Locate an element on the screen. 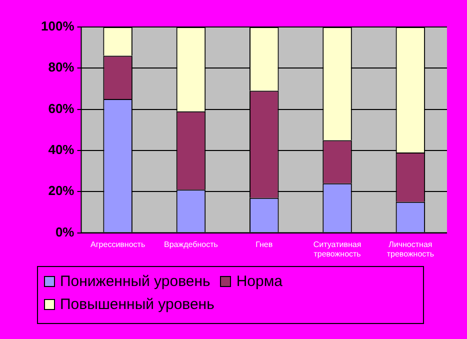 The image size is (467, 339). legend-label: Пониженный уровень is located at coordinates (135, 281).